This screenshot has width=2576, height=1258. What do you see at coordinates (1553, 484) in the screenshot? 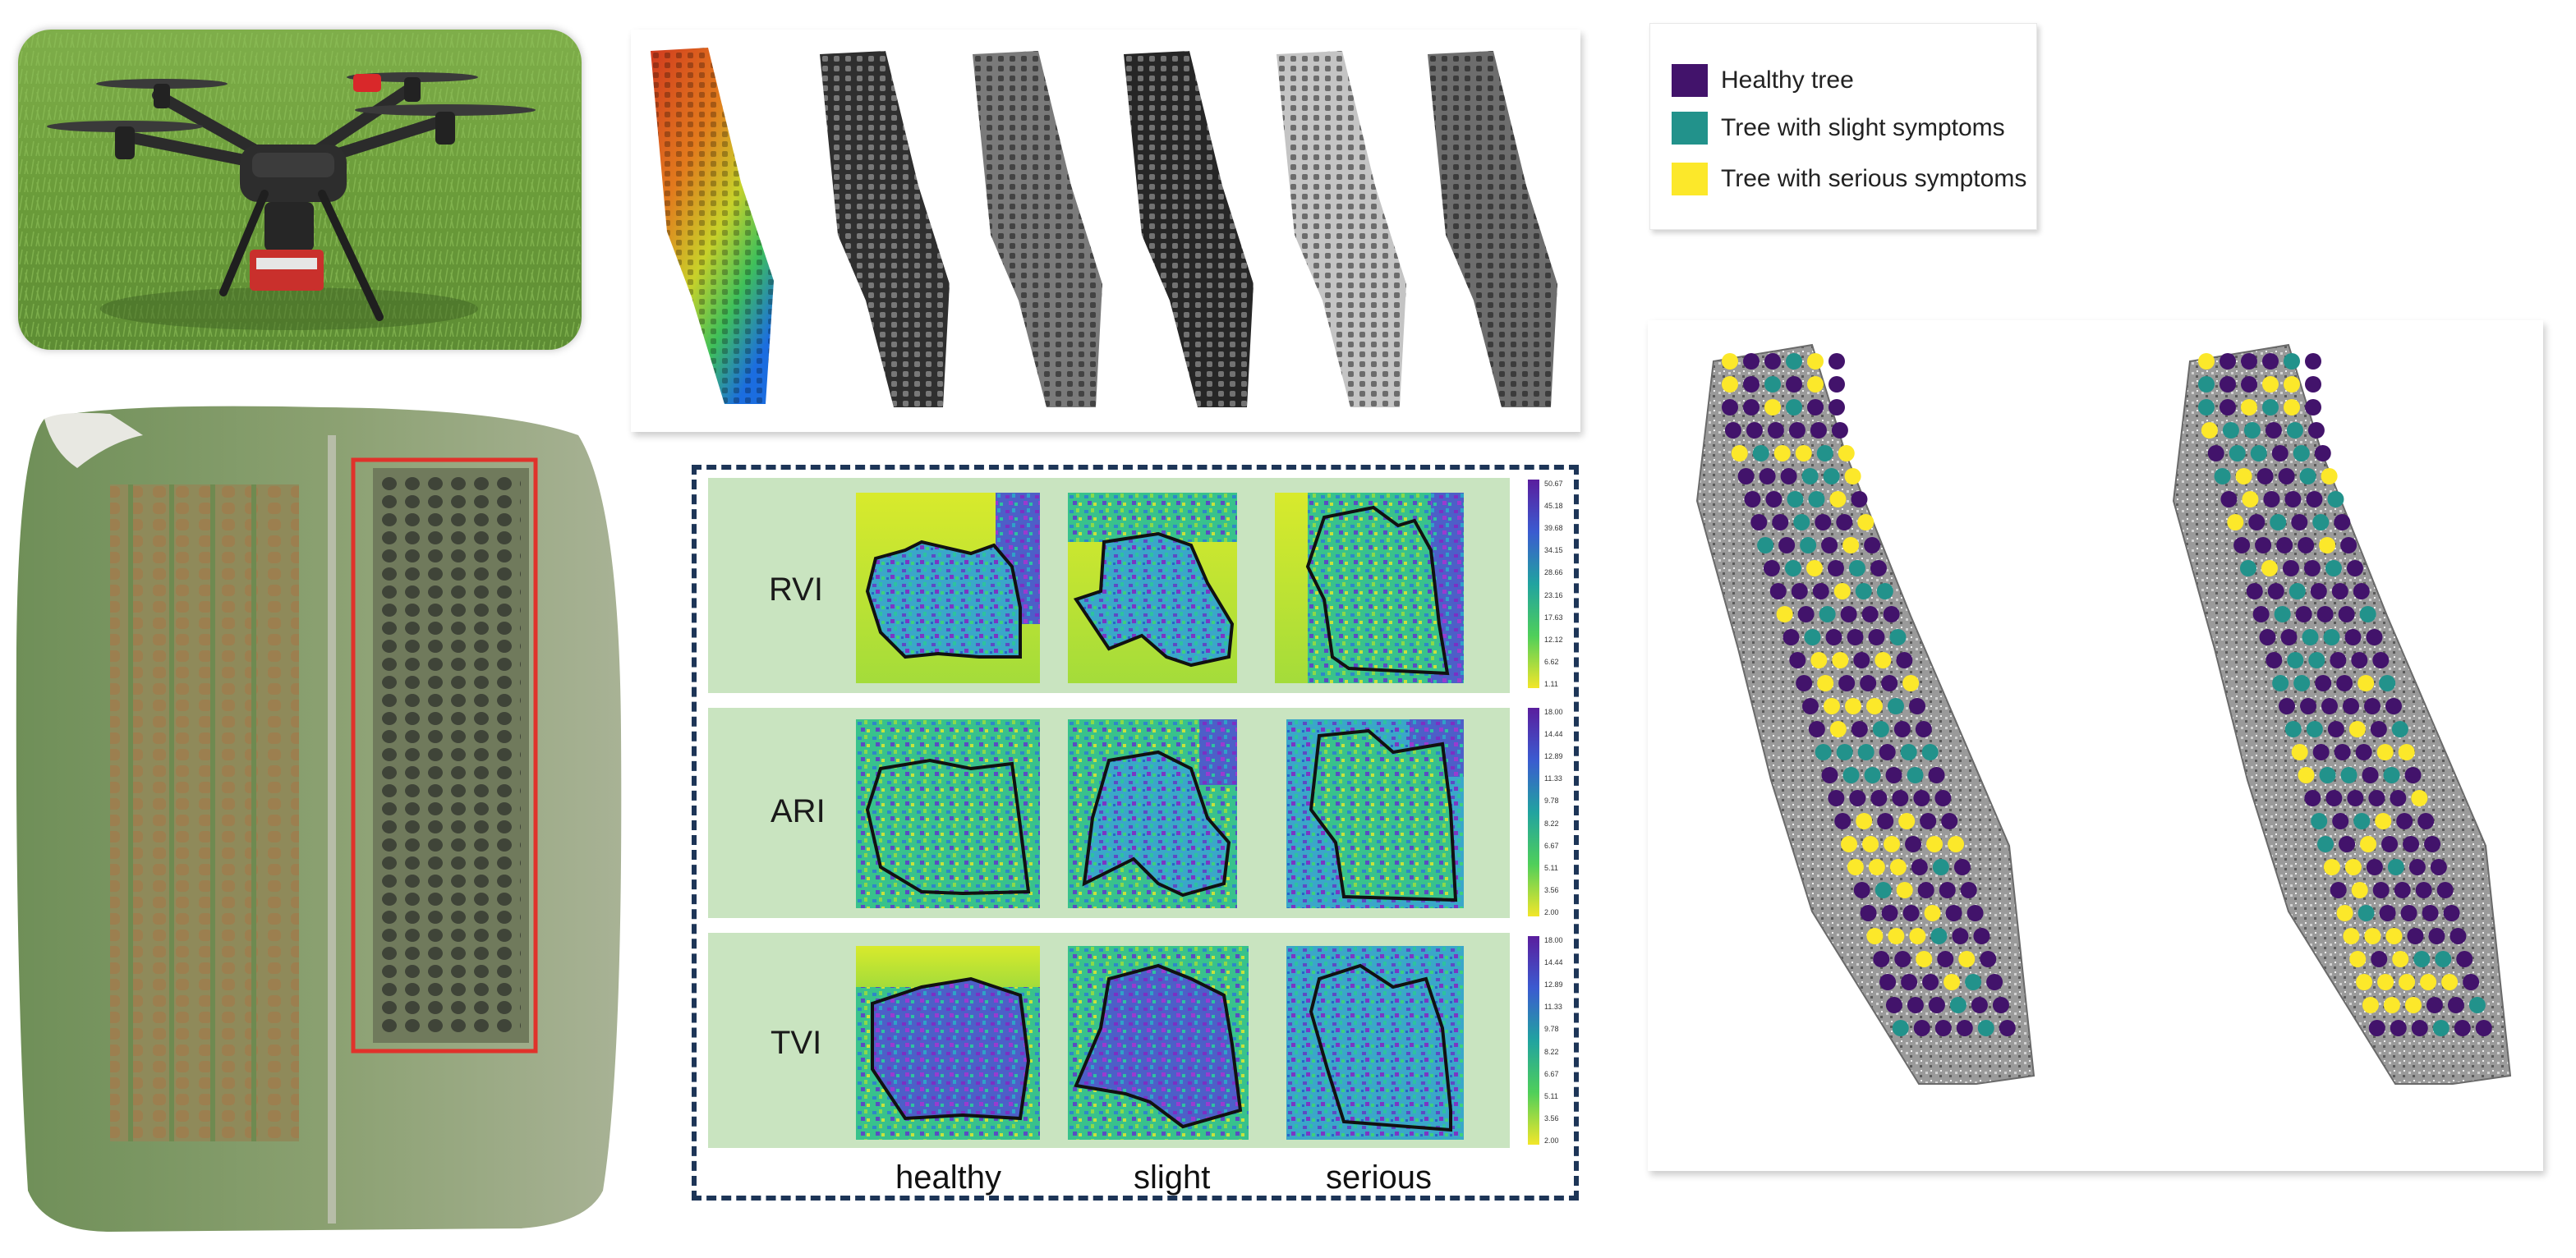
I see `colorbar-tick-label: 50.67` at bounding box center [1553, 484].